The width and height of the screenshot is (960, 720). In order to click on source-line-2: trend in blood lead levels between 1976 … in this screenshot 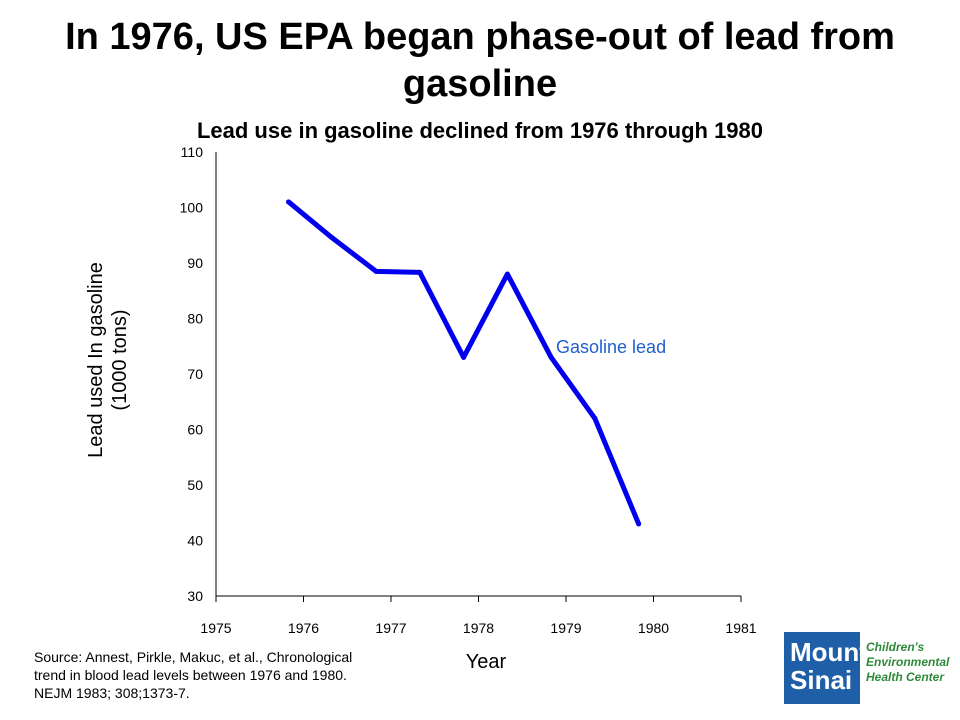, I will do `click(190, 675)`.